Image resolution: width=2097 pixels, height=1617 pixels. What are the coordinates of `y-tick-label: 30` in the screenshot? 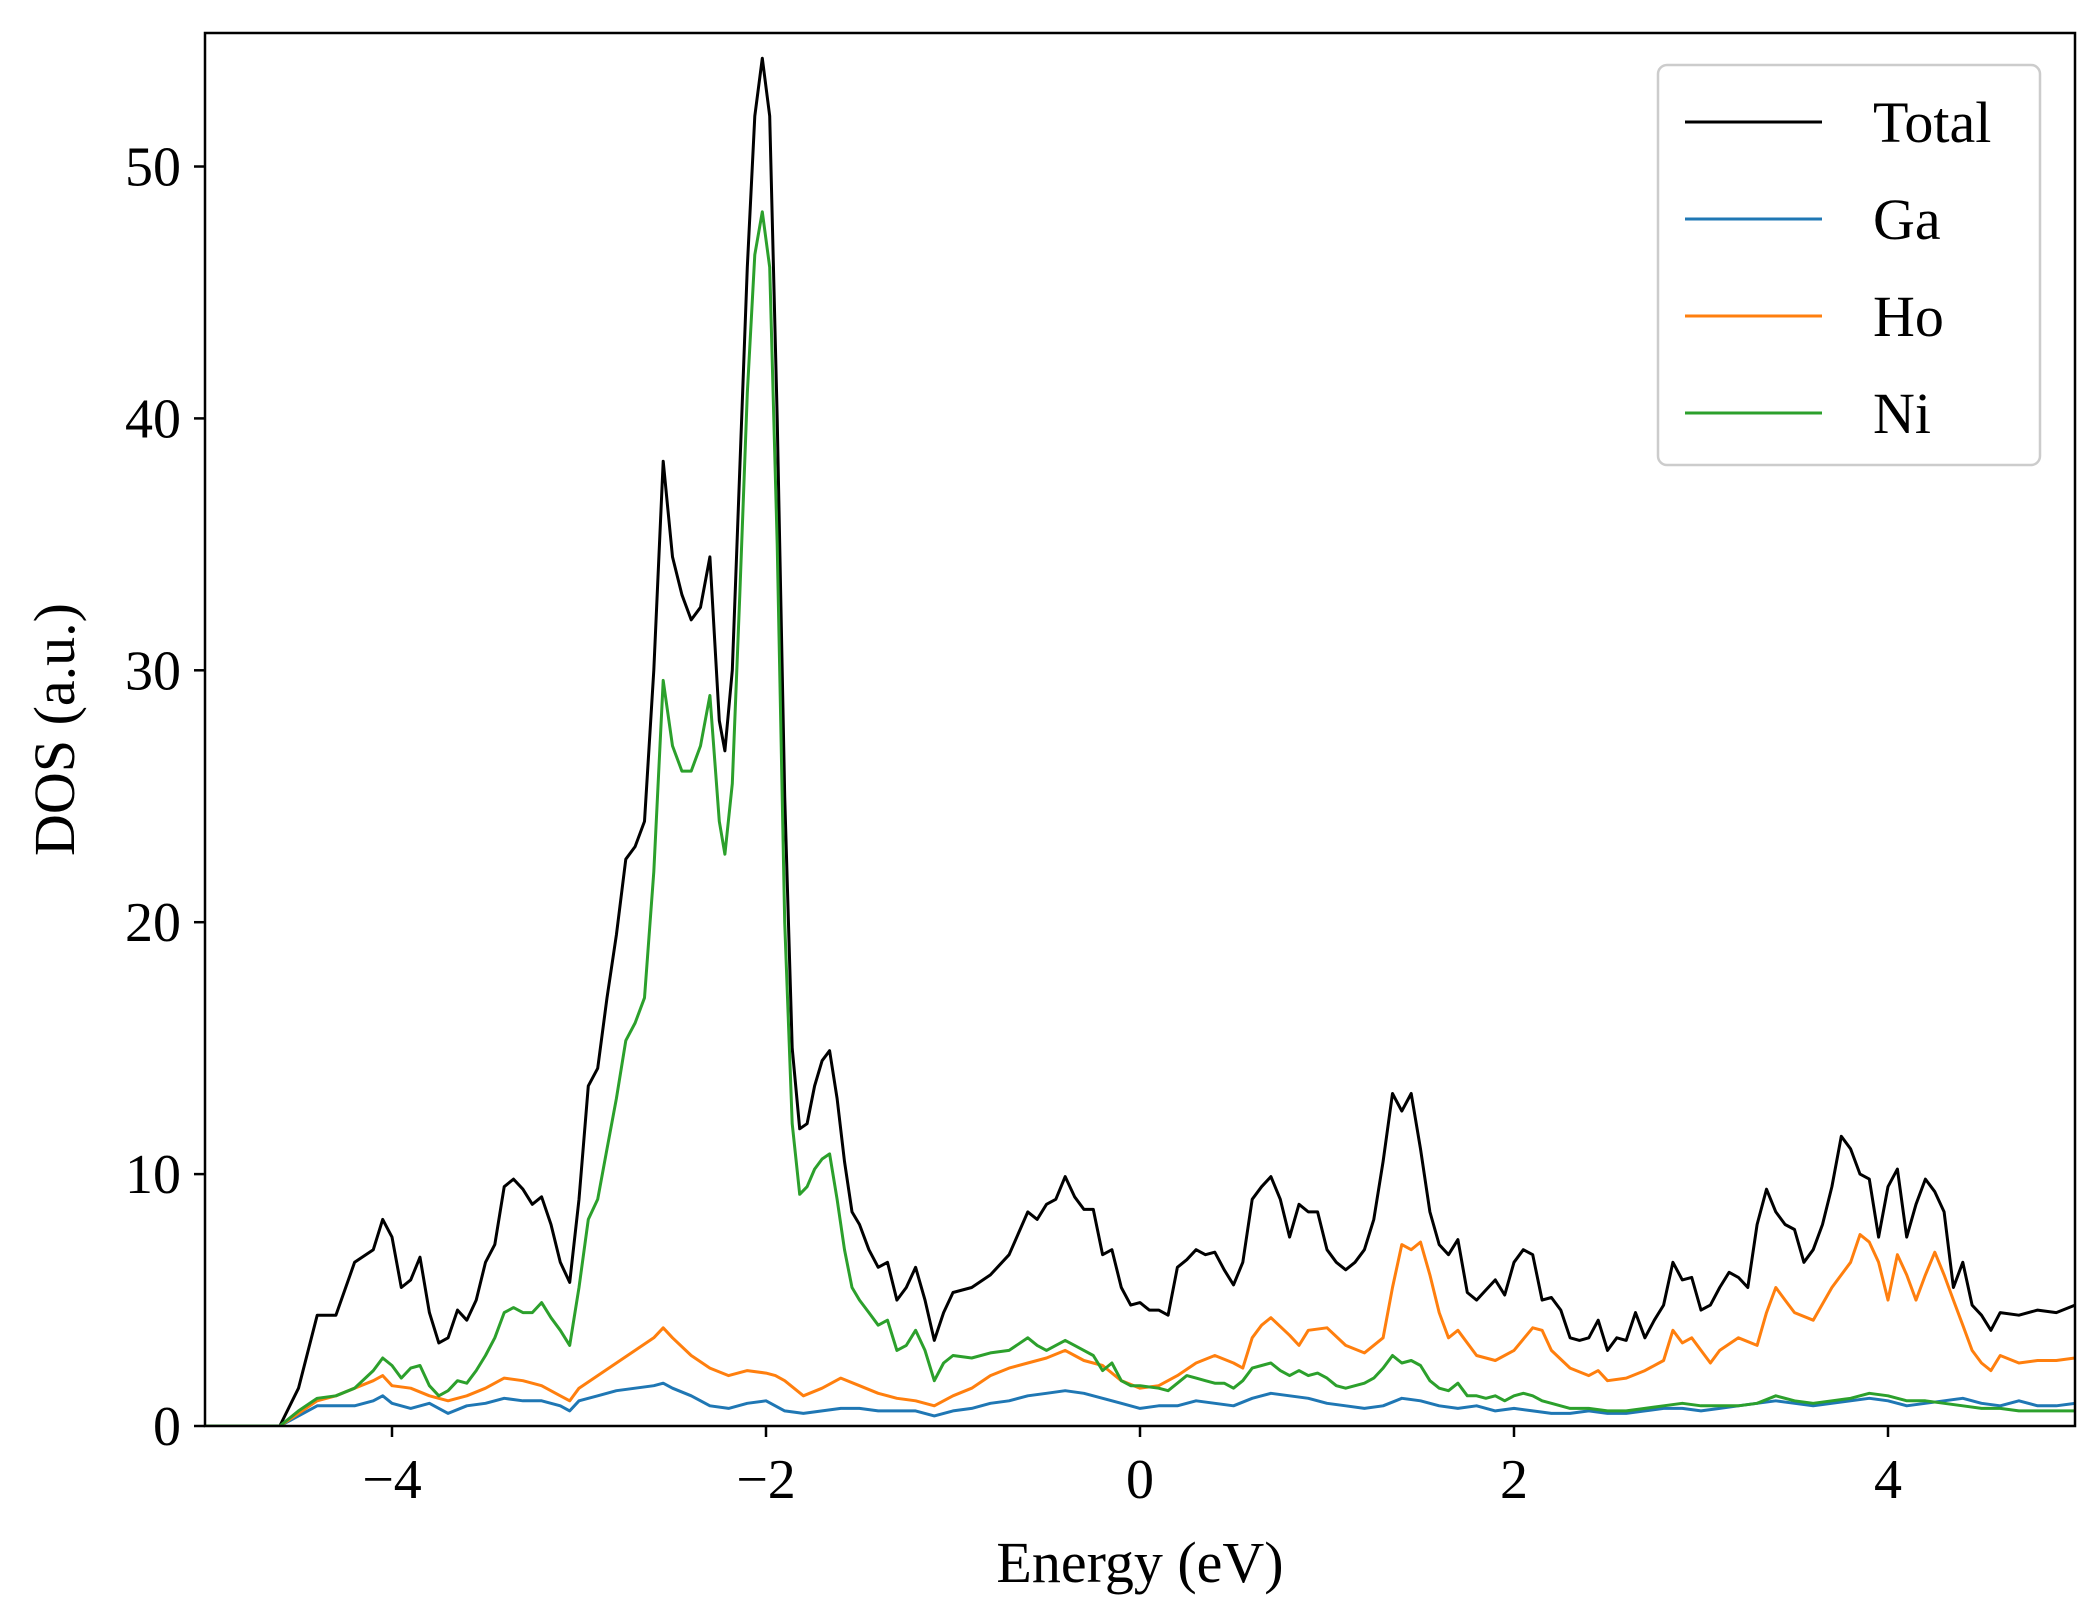 It's located at (153, 671).